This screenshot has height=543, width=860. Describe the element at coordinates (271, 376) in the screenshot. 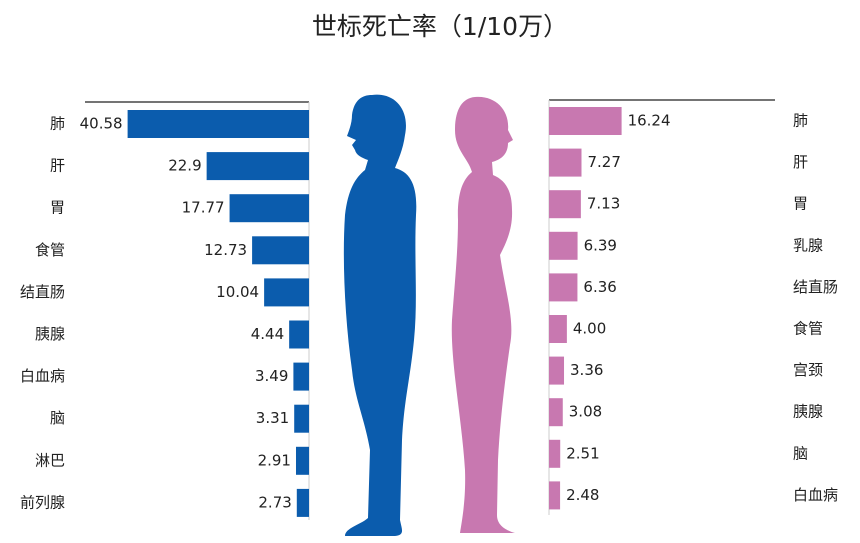

I see `value-label: 3.49` at that location.